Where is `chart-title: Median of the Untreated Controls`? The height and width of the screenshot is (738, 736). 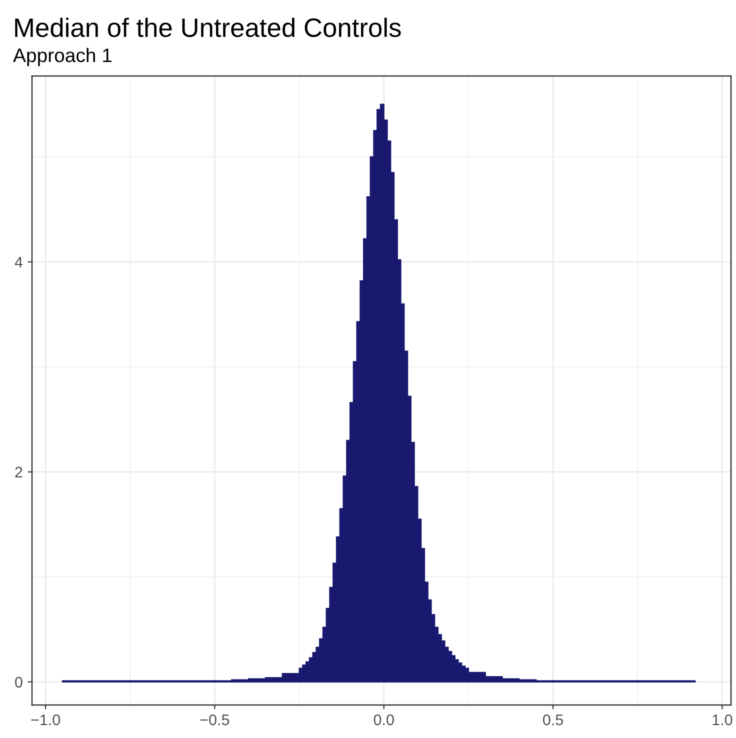
chart-title: Median of the Untreated Controls is located at coordinates (208, 28).